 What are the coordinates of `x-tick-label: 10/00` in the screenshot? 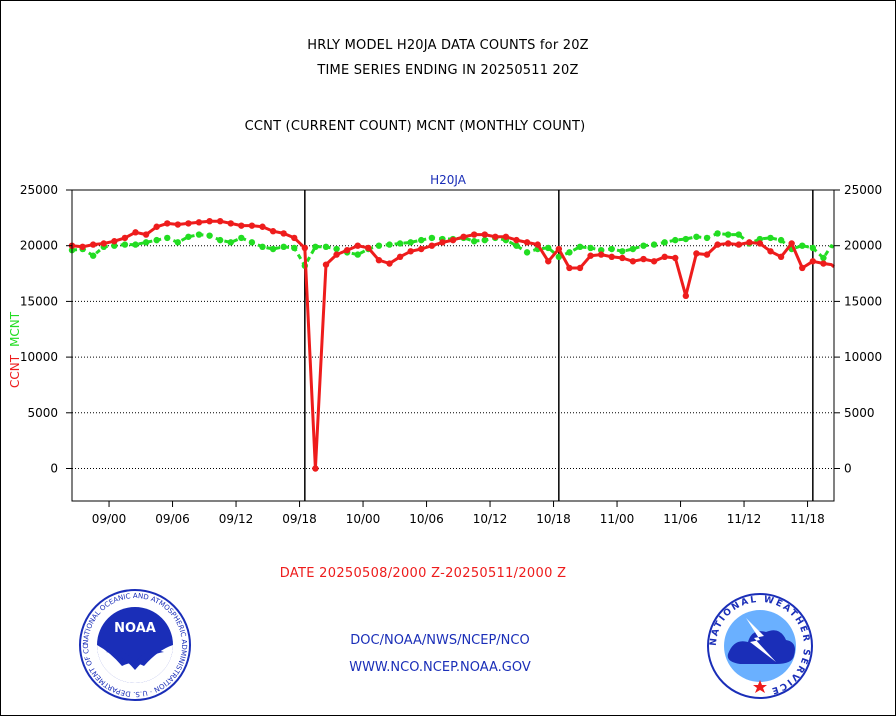 It's located at (363, 519).